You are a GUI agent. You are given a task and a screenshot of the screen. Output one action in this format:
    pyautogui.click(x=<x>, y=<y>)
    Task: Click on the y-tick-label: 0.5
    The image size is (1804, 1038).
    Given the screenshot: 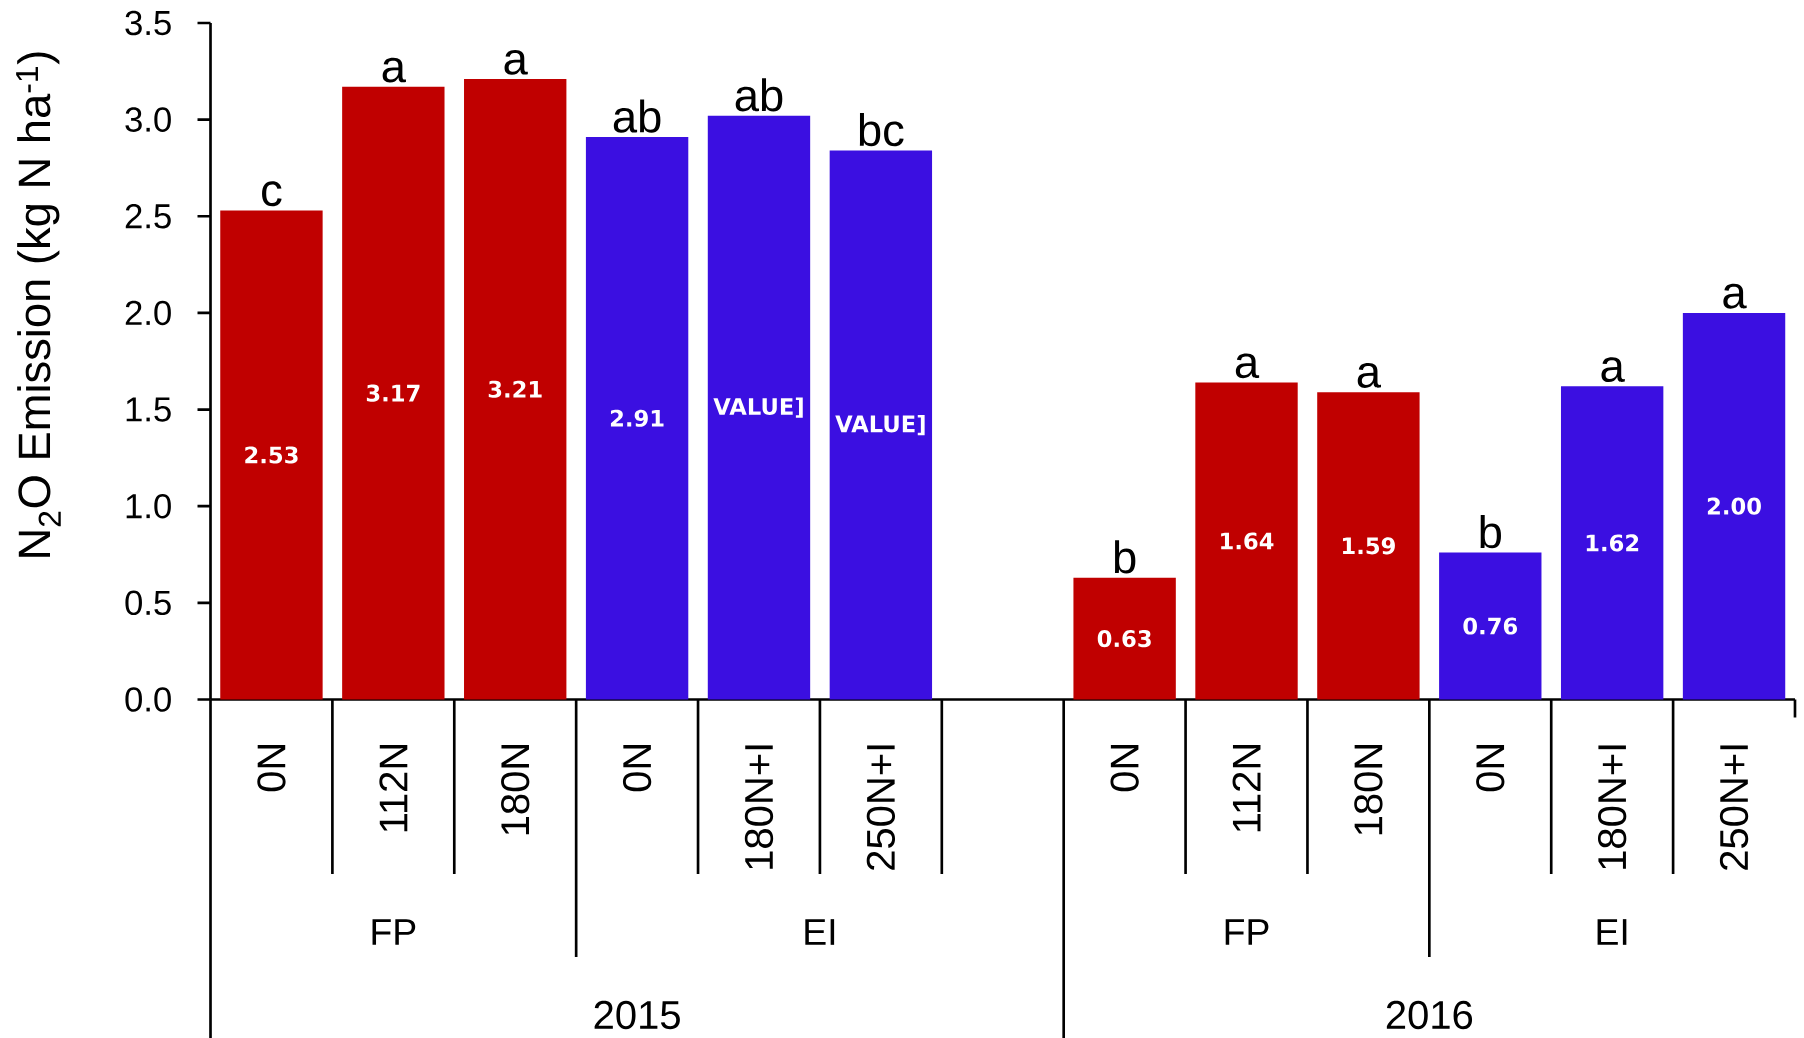 What is the action you would take?
    pyautogui.click(x=148, y=603)
    